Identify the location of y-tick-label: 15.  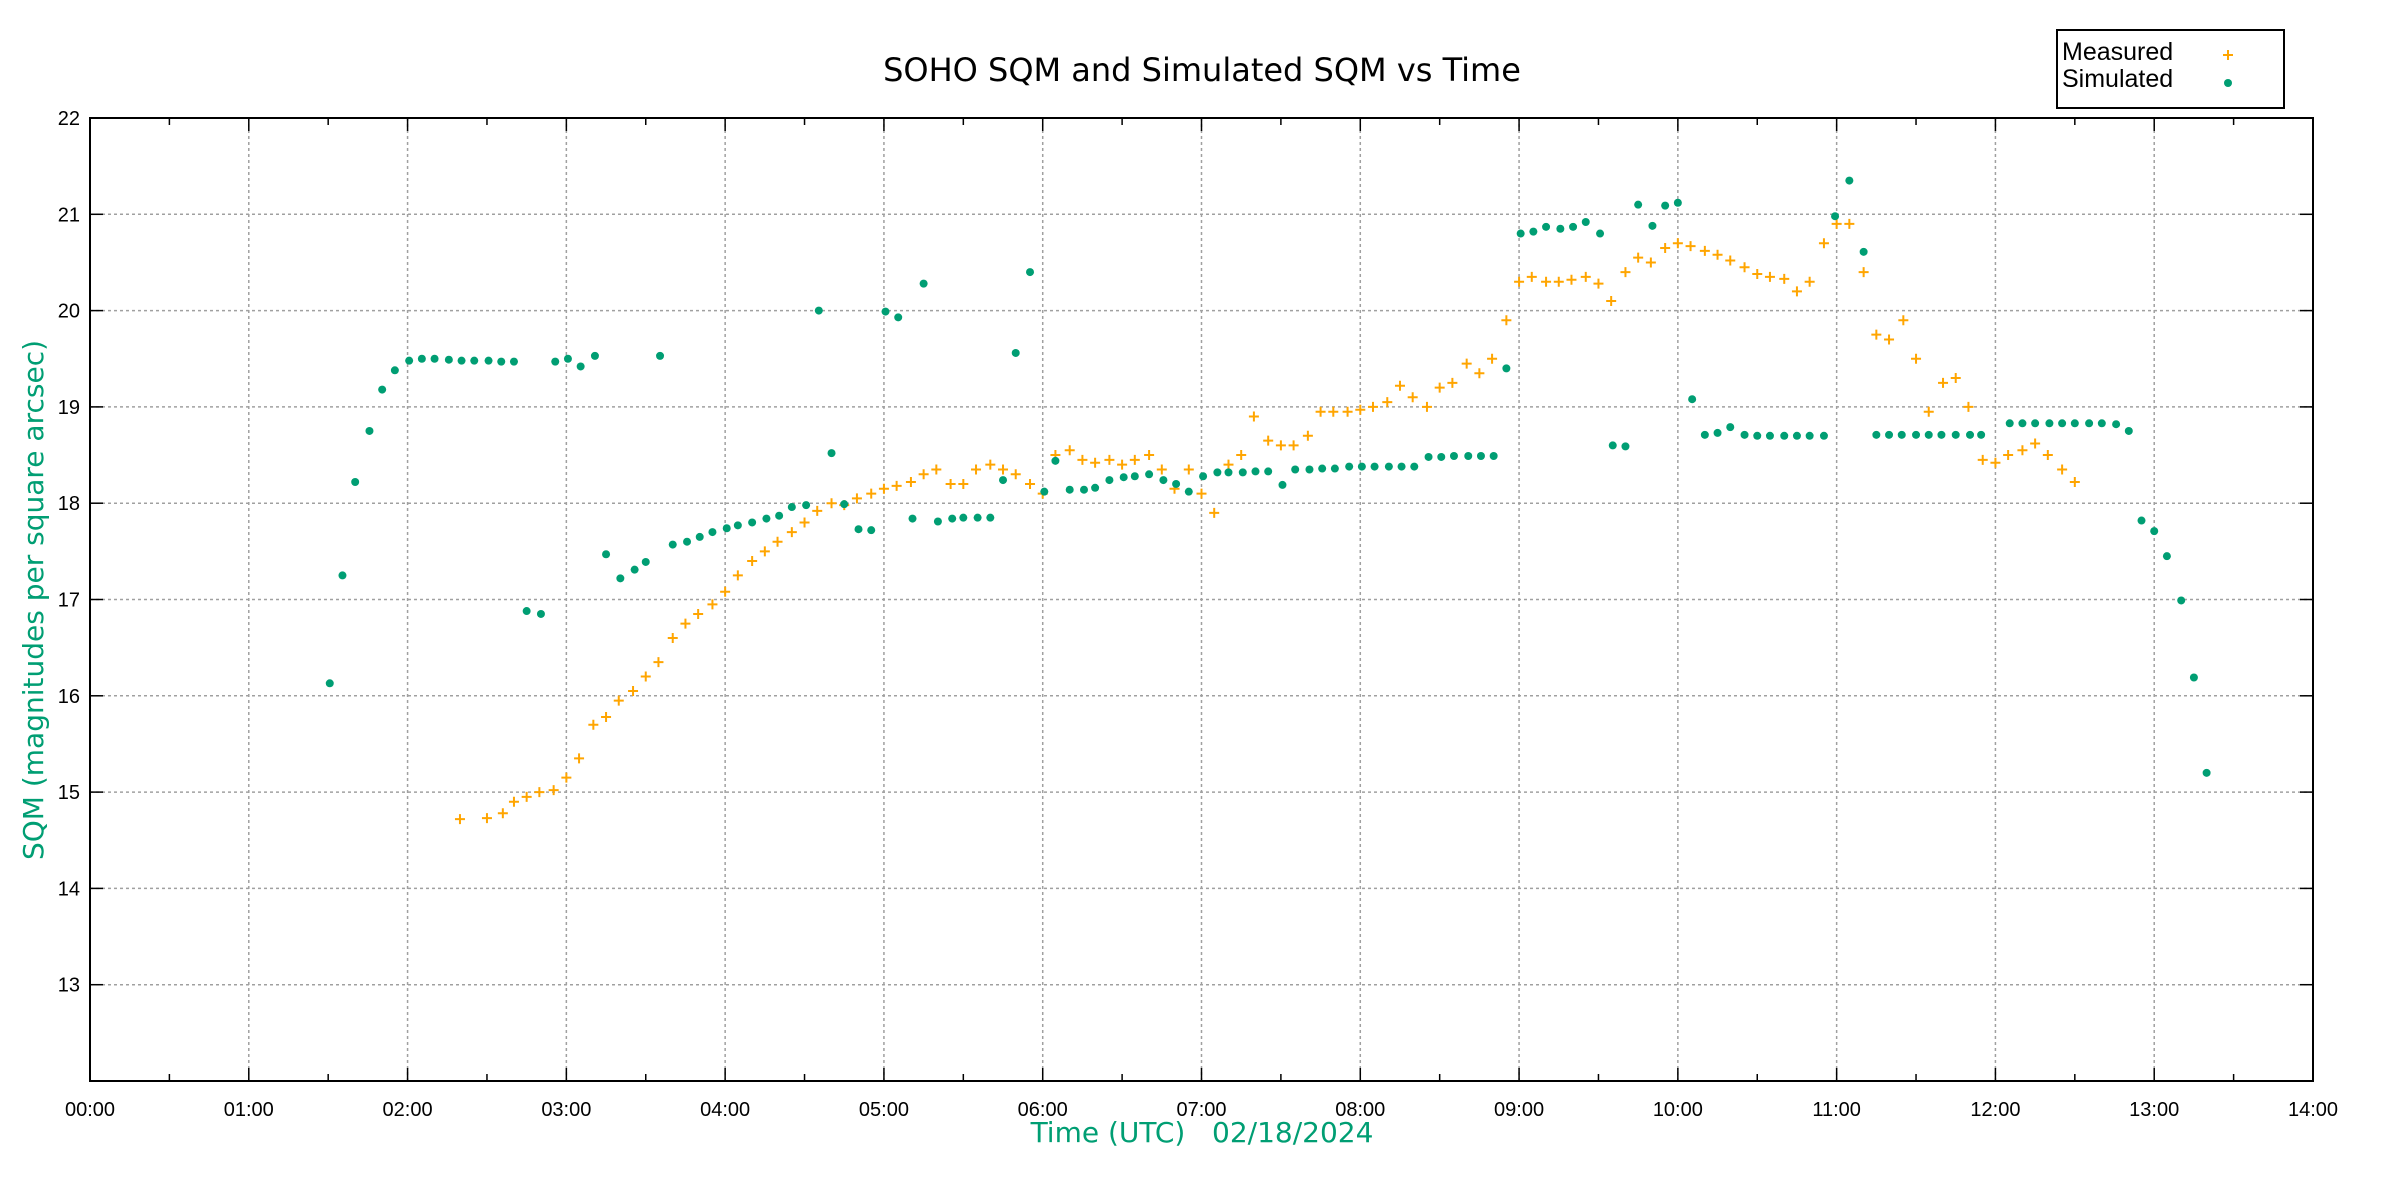
(69, 793).